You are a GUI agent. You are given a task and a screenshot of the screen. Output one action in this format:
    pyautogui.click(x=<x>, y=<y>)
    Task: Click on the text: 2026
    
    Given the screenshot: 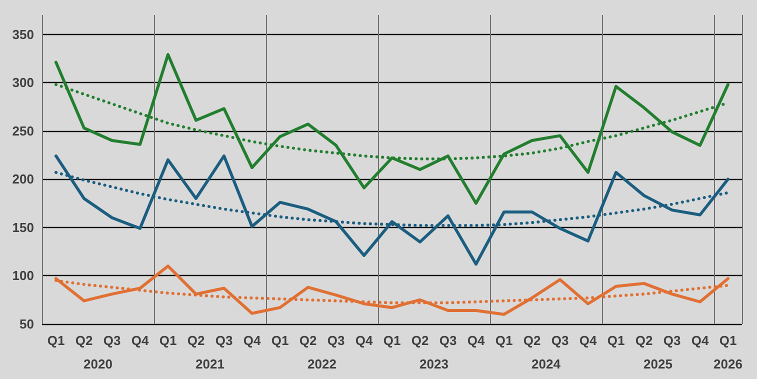 What is the action you would take?
    pyautogui.click(x=728, y=364)
    